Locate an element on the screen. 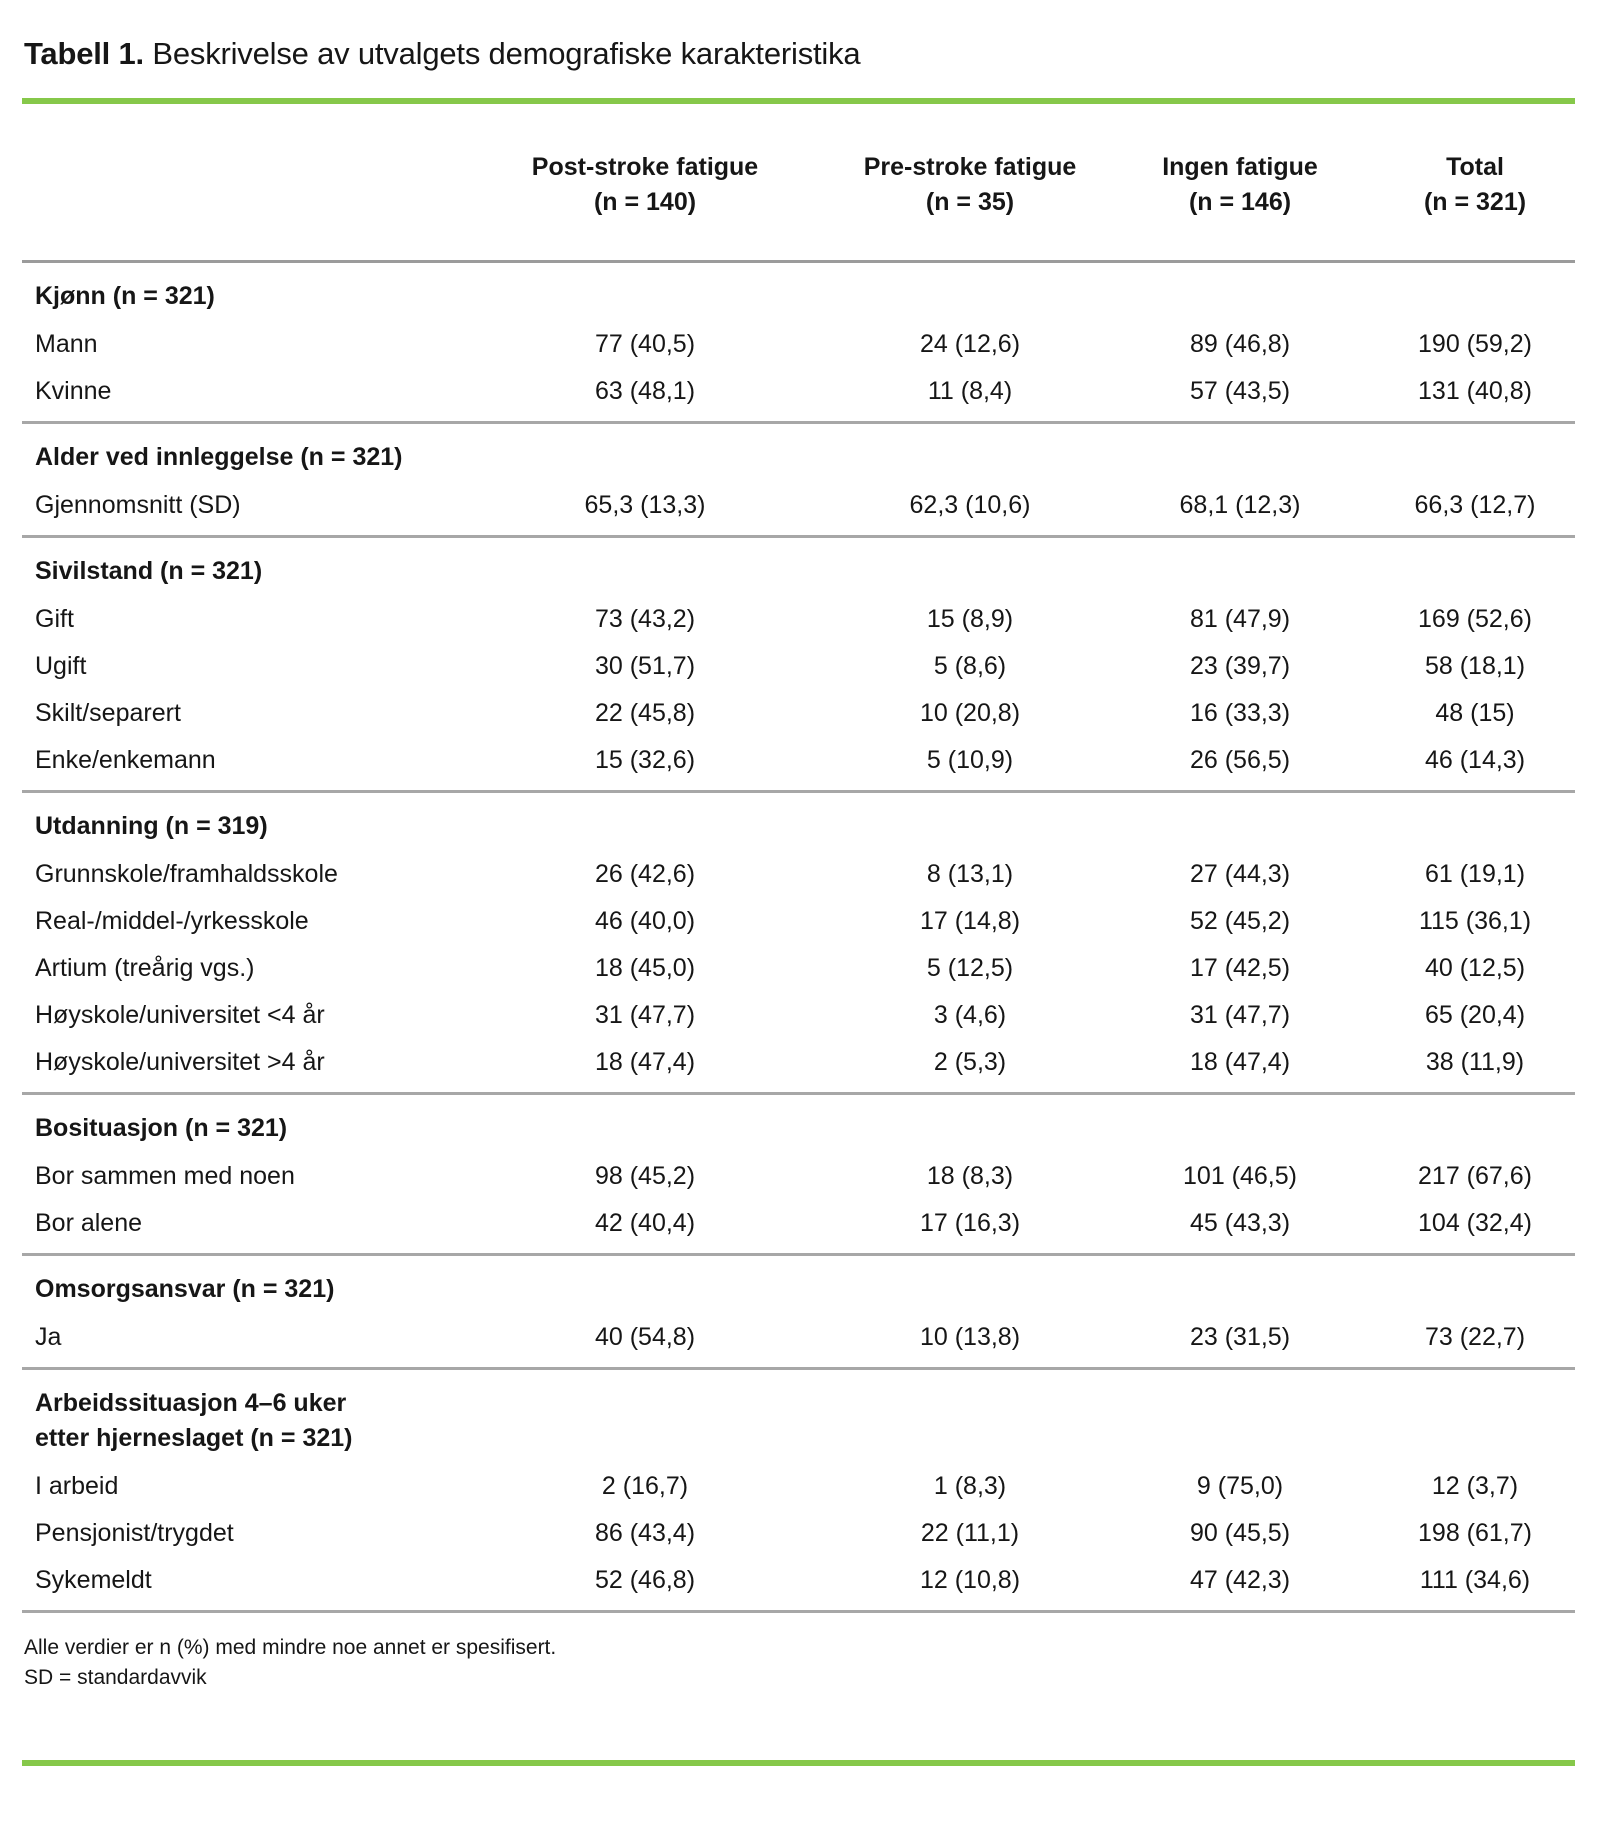 The height and width of the screenshot is (1842, 1600). row-label: Real-/middel-/yrkesskole is located at coordinates (172, 920).